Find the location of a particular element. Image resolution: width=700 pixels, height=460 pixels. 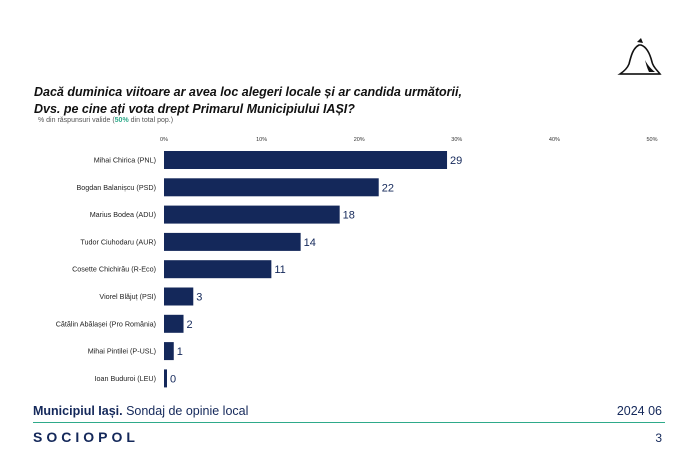

category-label: Cosette Chichirău (R-Eco) is located at coordinates (114, 269).